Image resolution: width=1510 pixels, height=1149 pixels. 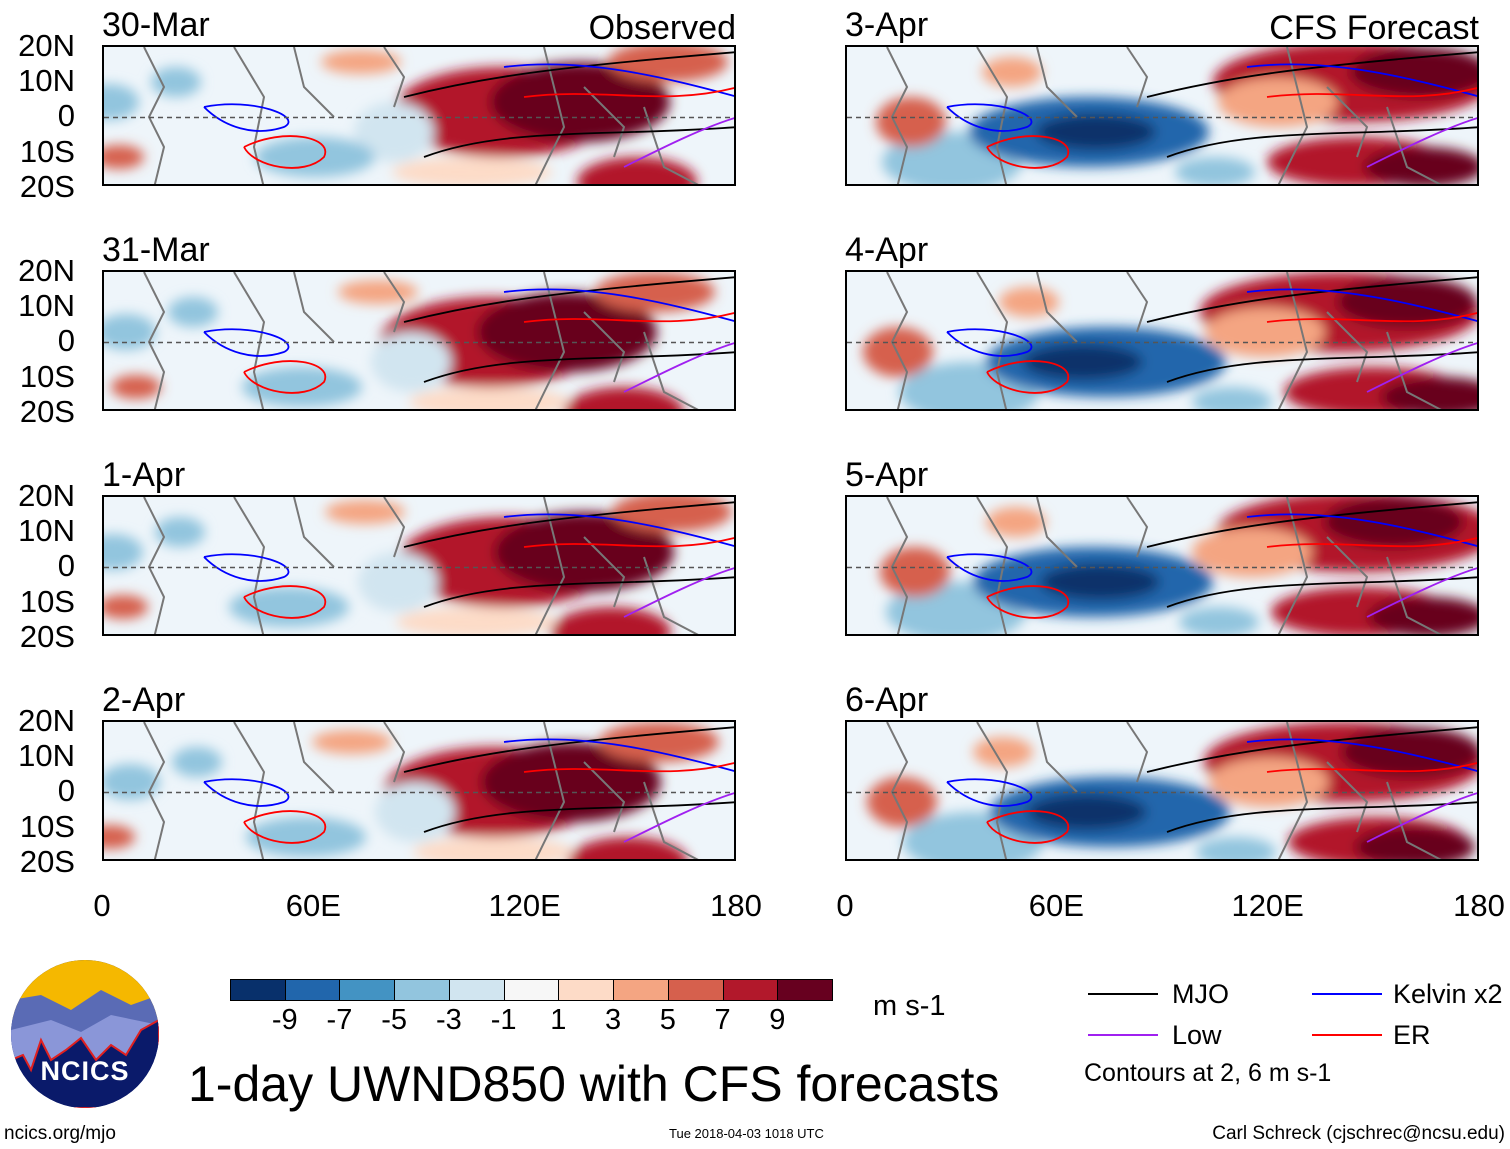 What do you see at coordinates (594, 1084) in the screenshot?
I see `figure-title: 1-day UWND850 with CFS forecasts` at bounding box center [594, 1084].